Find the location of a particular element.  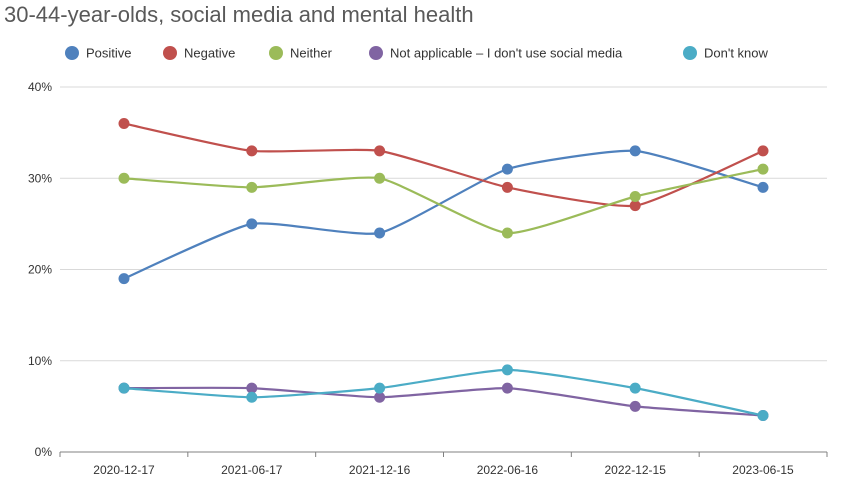

x-tick-label: 2022-12-15 is located at coordinates (636, 470).